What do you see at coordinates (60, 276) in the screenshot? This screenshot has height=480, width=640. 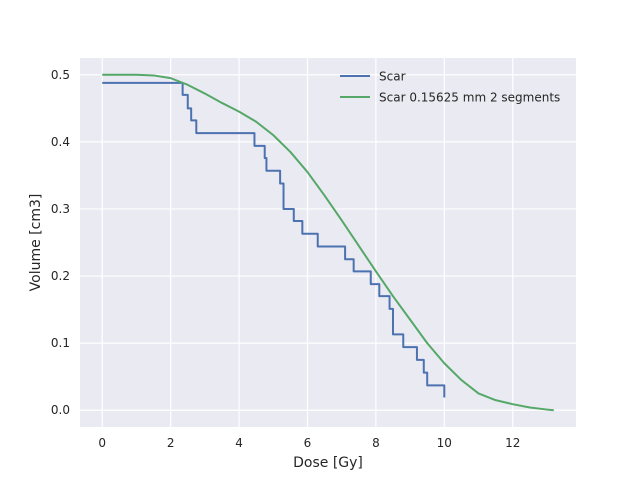 I see `y-tick-label: 0.2` at bounding box center [60, 276].